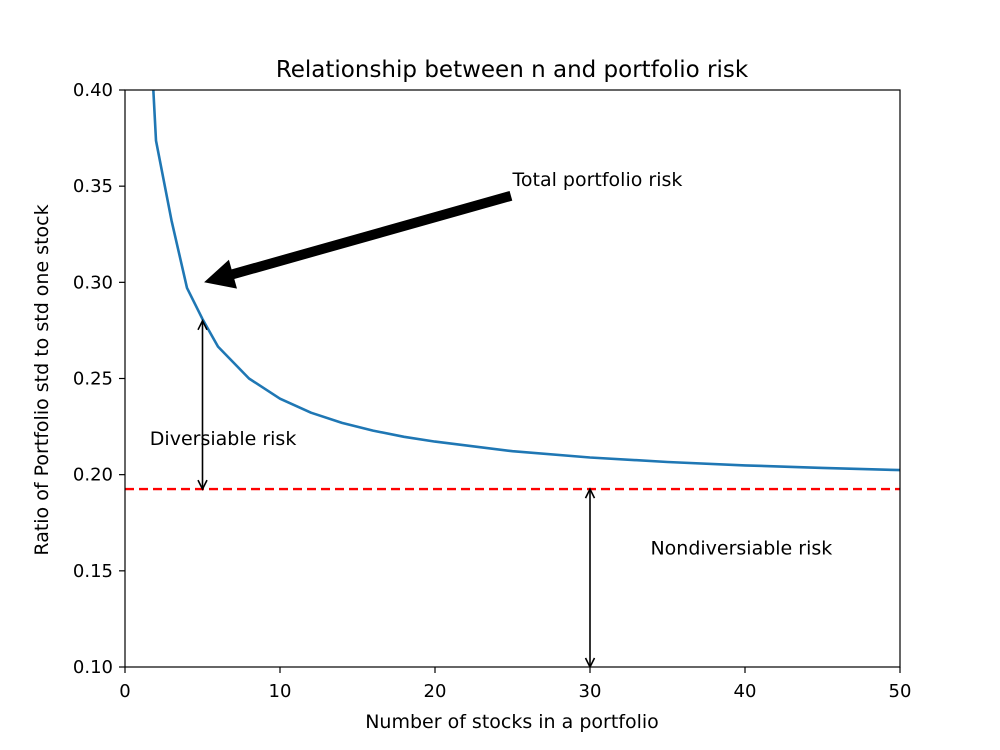 The image size is (1000, 750). What do you see at coordinates (512, 722) in the screenshot?
I see `x-axis-label: Number of stocks in a portfolio` at bounding box center [512, 722].